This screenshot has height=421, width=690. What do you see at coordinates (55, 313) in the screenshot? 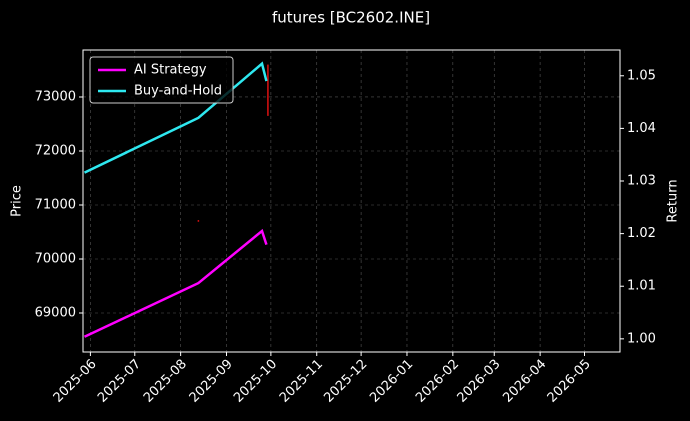
I see `y-tick-label: 69000` at bounding box center [55, 313].